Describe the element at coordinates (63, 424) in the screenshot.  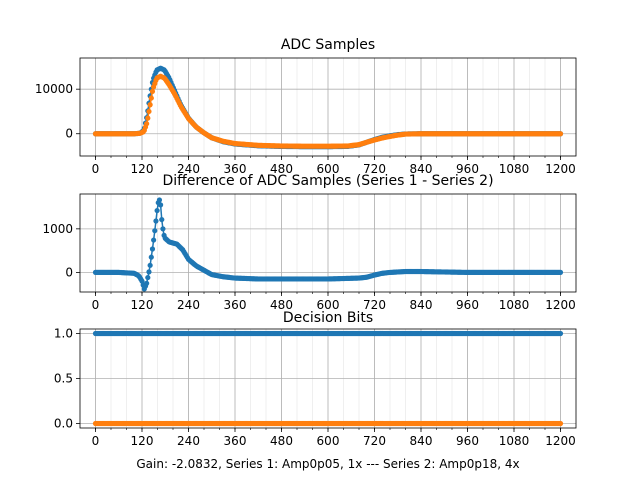
I see `y-tick-label: 0.0` at that location.